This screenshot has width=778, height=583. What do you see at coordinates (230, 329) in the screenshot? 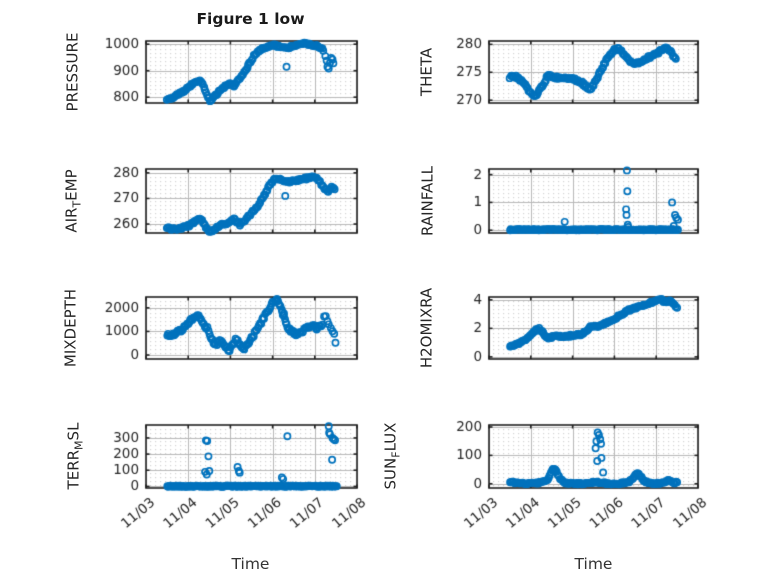
I see `plot-mixdepth` at bounding box center [230, 329].